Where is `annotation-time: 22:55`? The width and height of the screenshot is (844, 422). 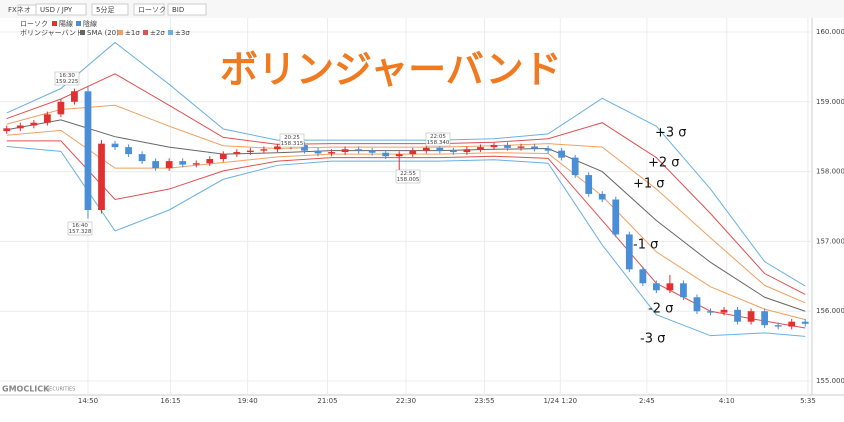 annotation-time: 22:55 is located at coordinates (408, 174).